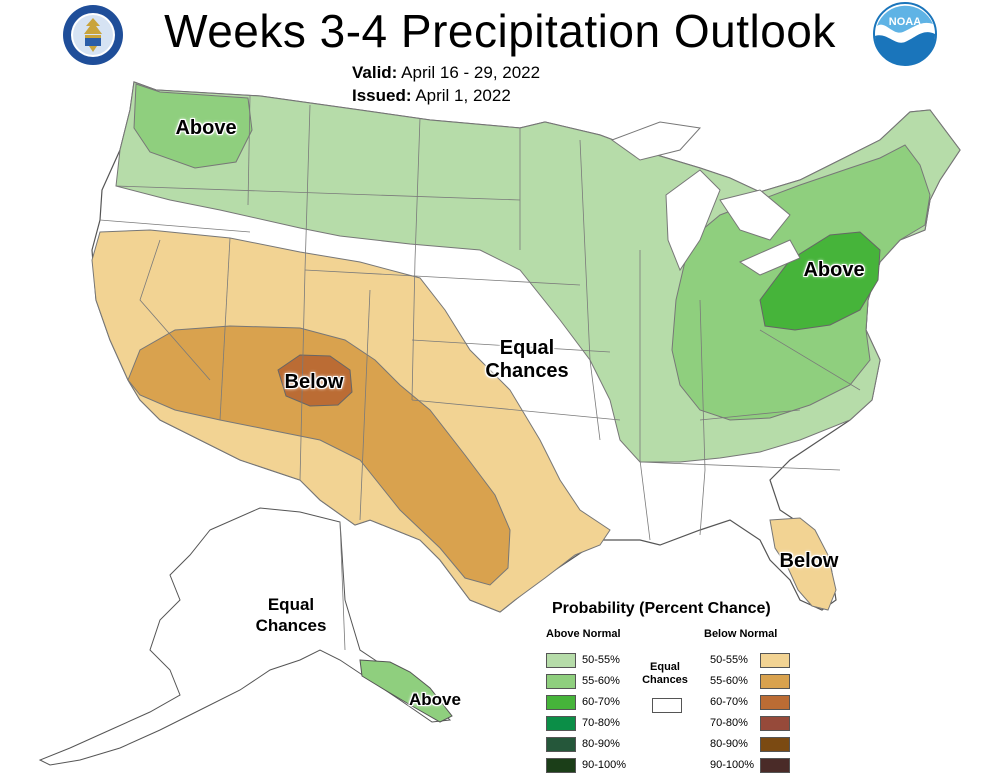 This screenshot has height=773, width=1000. I want to click on legend-above-label: 50-55%, so click(601, 660).